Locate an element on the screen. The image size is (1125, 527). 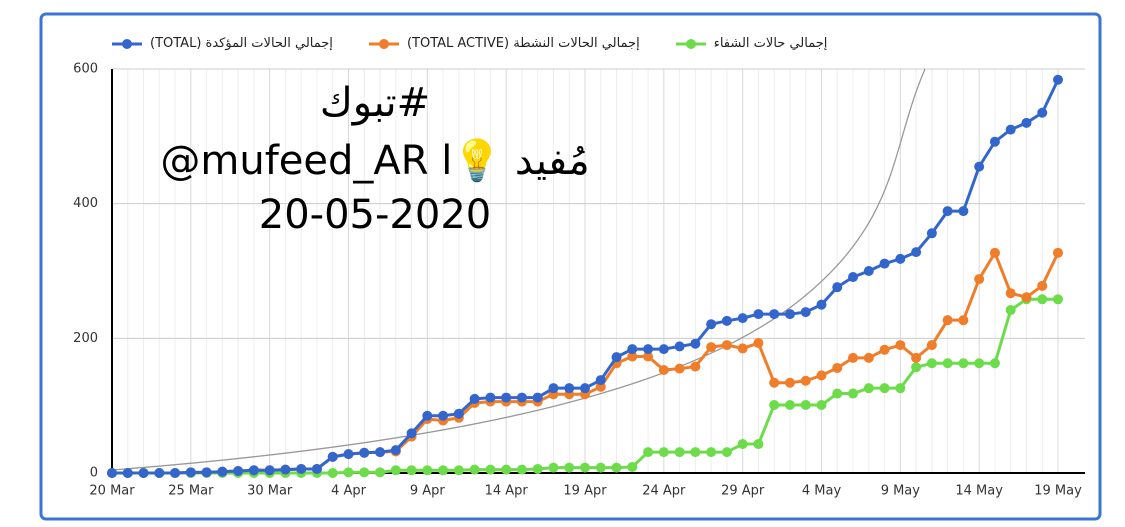
x-tick-label: 19 May is located at coordinates (1058, 491).